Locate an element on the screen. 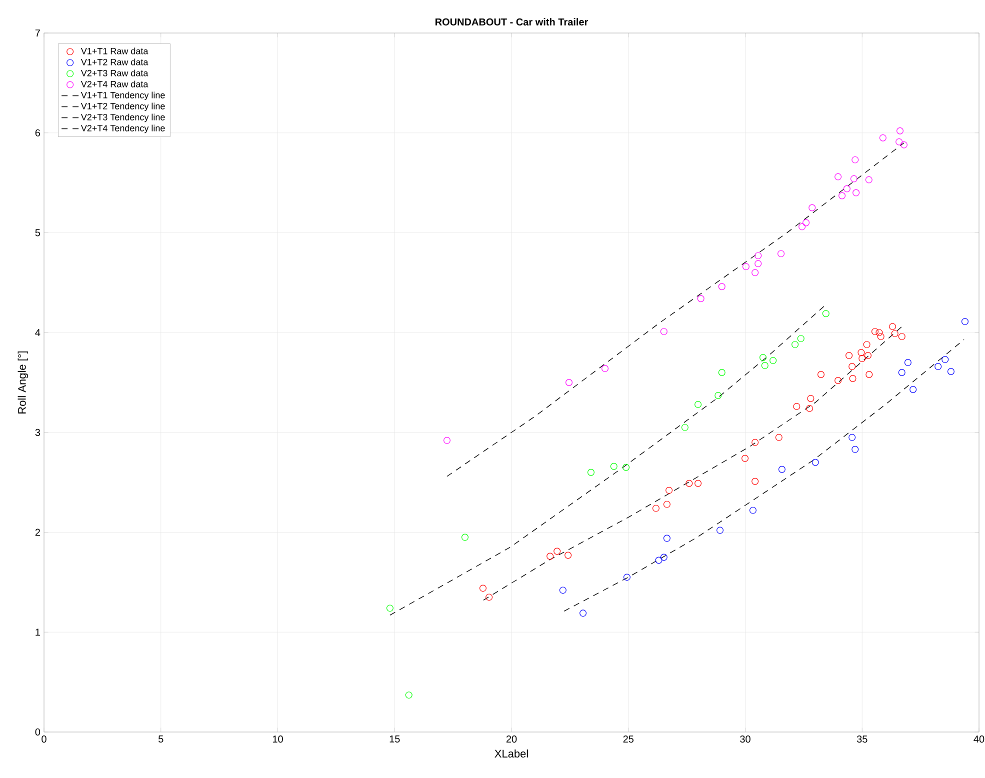  legend-label: V1+T1 Raw data is located at coordinates (114, 51).